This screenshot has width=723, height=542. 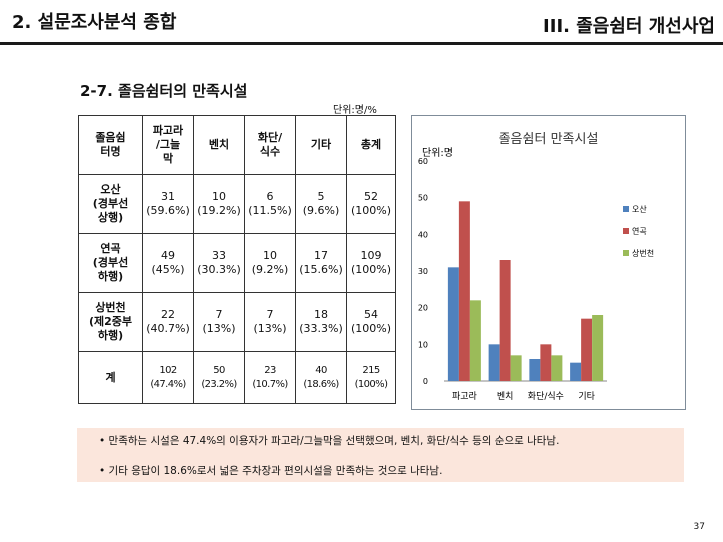 What do you see at coordinates (110, 145) in the screenshot?
I see `header-cell-location: 졸음쉼 터명` at bounding box center [110, 145].